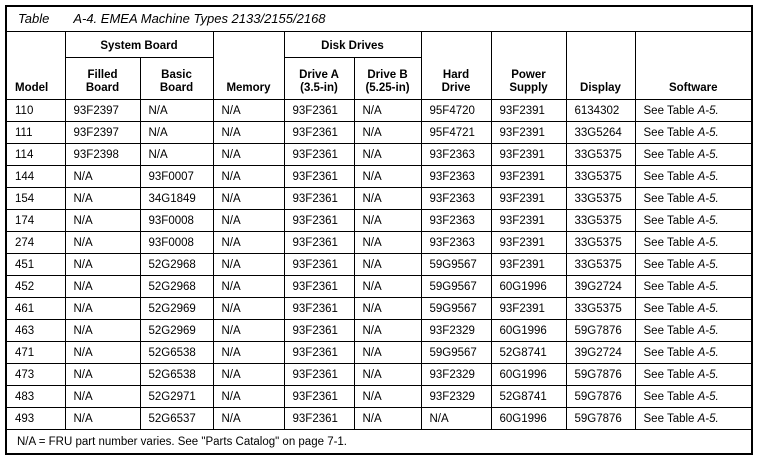 This screenshot has height=459, width=758. Describe the element at coordinates (36, 154) in the screenshot. I see `model-cell: 114` at that location.